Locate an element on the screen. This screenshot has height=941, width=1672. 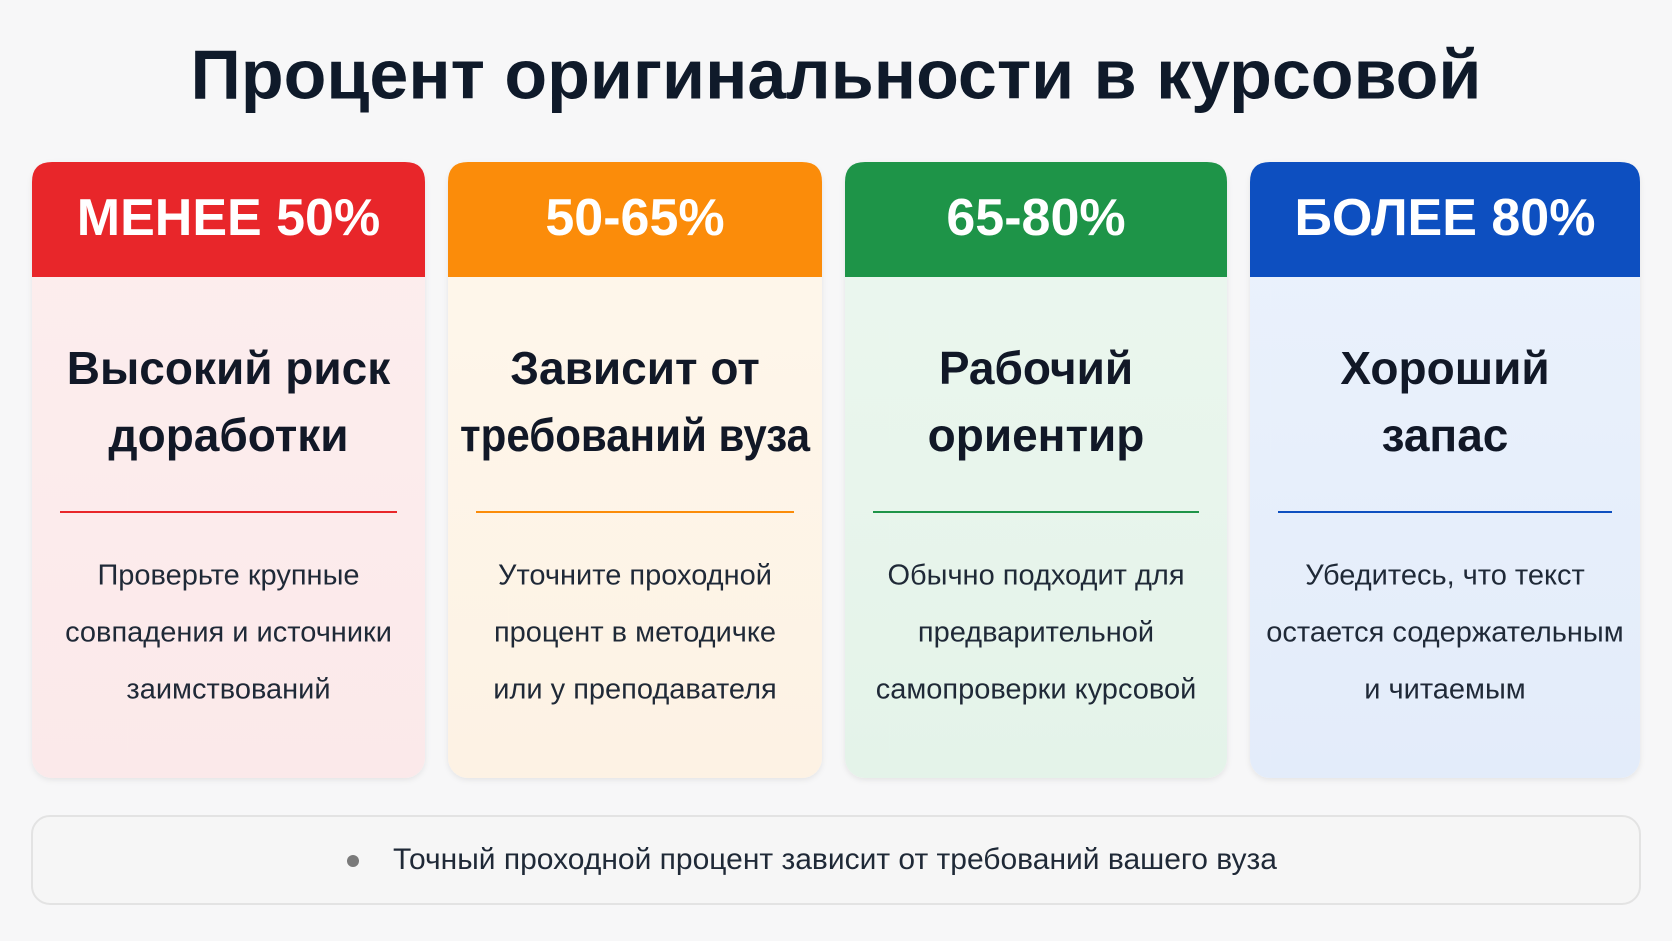
card-text: или у преподавателя is located at coordinates (634, 690).